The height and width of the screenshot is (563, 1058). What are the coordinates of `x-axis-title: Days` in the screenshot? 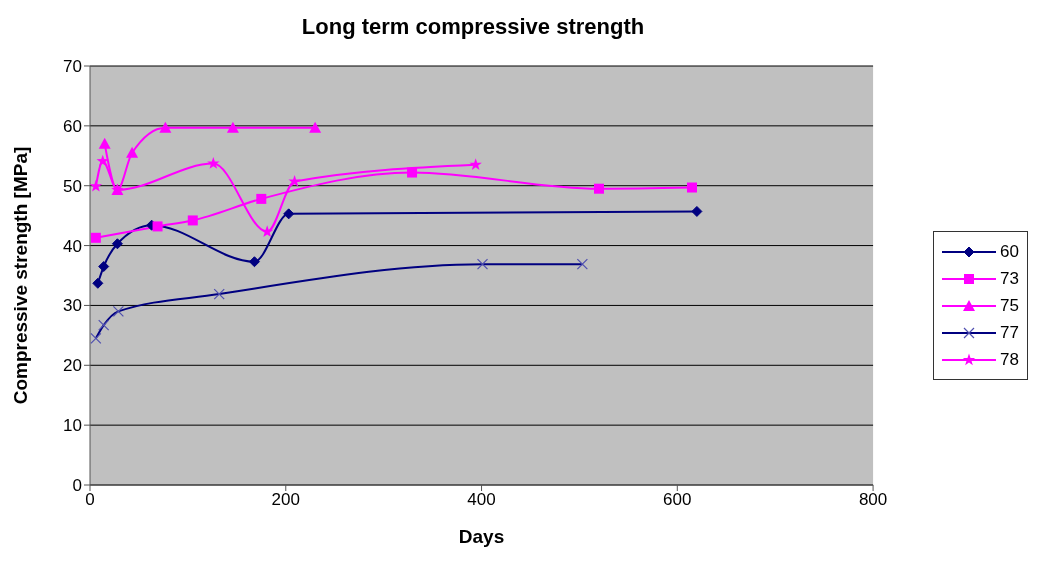 It's located at (481, 536).